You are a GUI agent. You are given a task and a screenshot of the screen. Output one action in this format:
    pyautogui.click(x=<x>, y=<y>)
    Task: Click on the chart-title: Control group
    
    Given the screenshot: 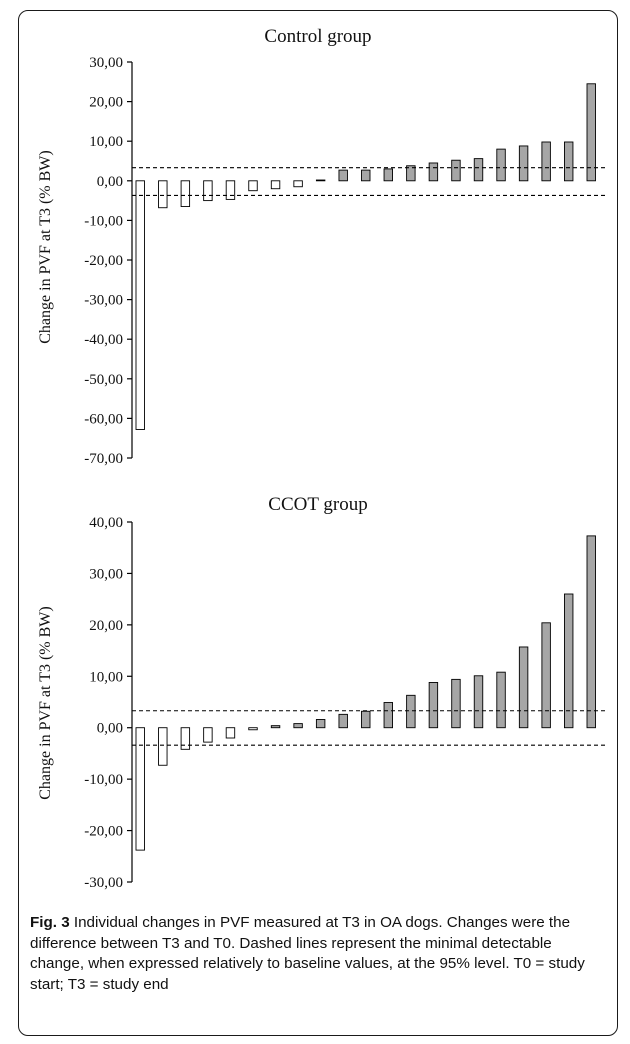 What is the action you would take?
    pyautogui.click(x=317, y=36)
    